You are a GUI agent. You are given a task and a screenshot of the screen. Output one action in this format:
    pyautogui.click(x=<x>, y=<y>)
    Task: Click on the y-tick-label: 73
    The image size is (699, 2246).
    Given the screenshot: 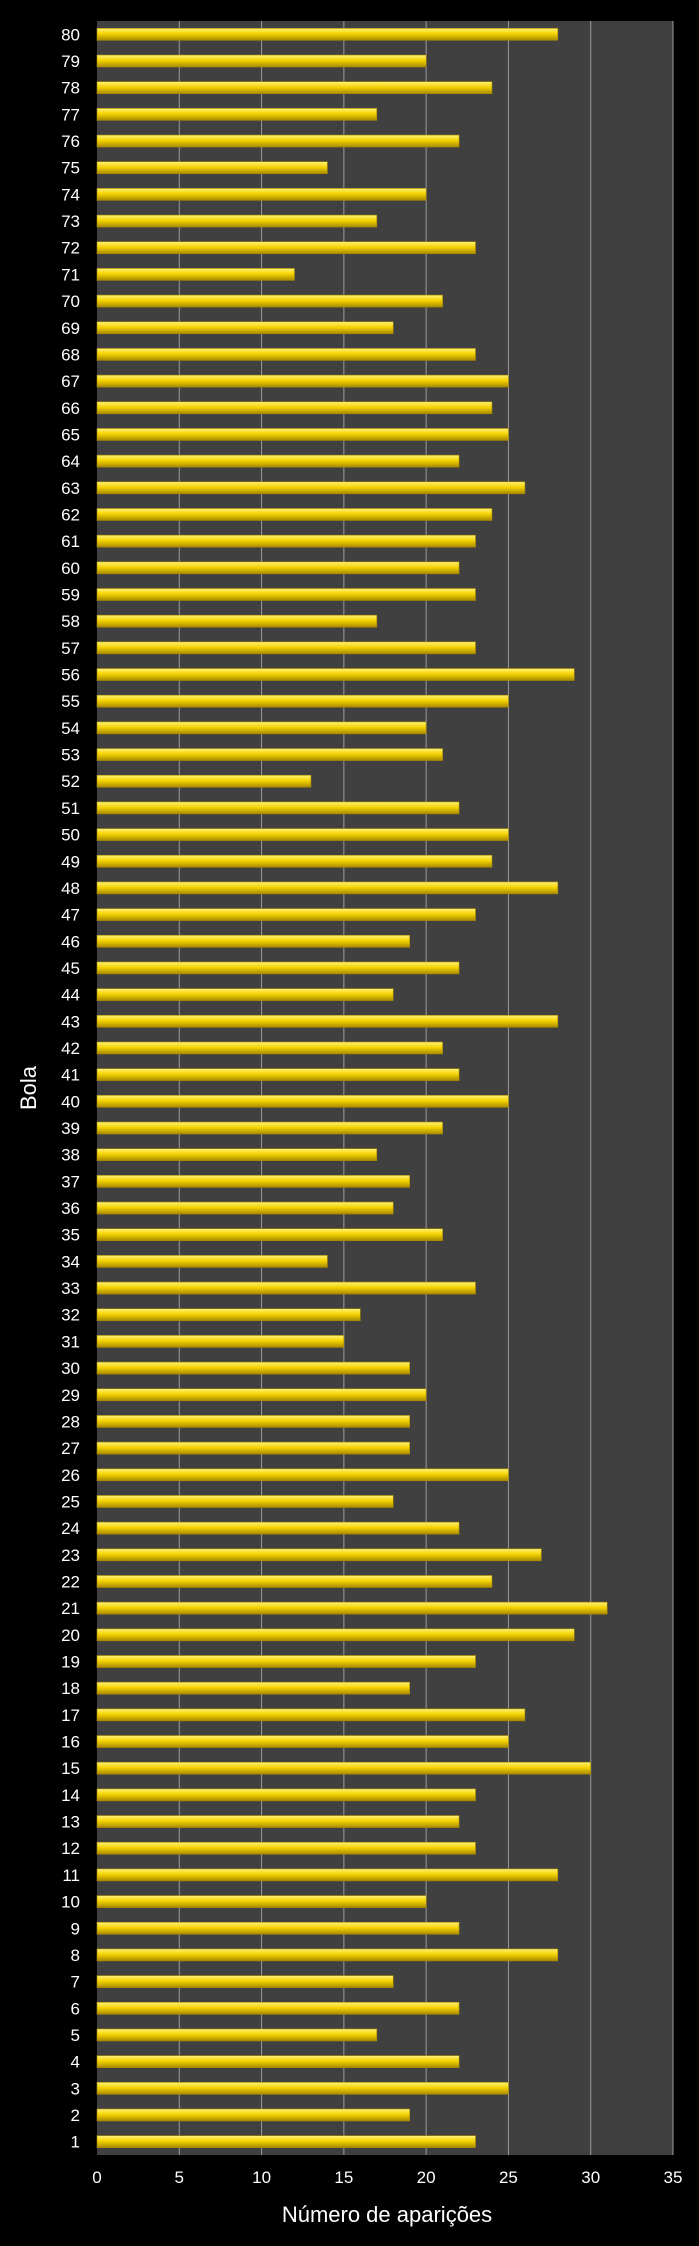 What is the action you would take?
    pyautogui.click(x=70, y=221)
    